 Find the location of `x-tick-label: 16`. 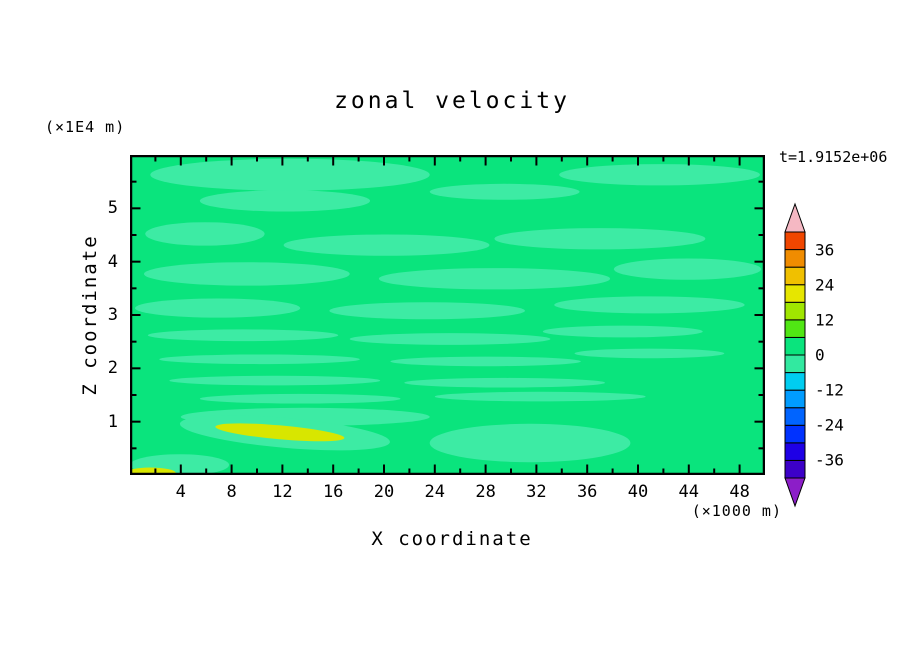

x-tick-label: 16 is located at coordinates (333, 492).